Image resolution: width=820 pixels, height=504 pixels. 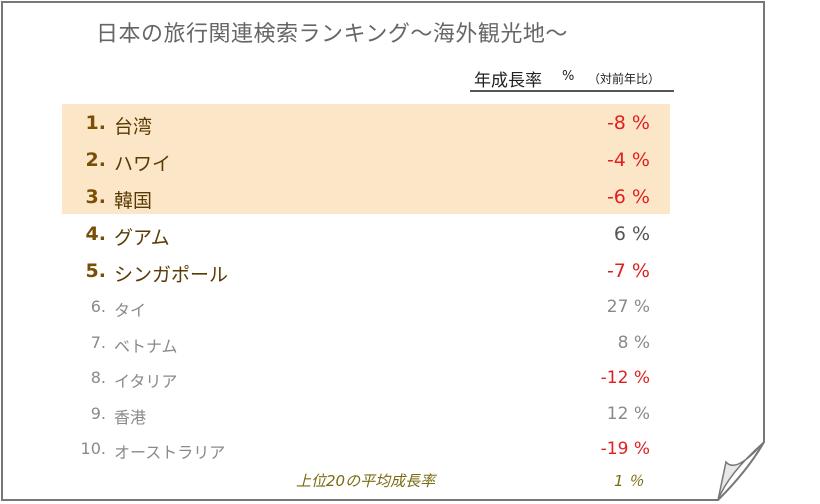 What do you see at coordinates (624, 79) in the screenshot?
I see `growth-rate-note: （対前年比）` at bounding box center [624, 79].